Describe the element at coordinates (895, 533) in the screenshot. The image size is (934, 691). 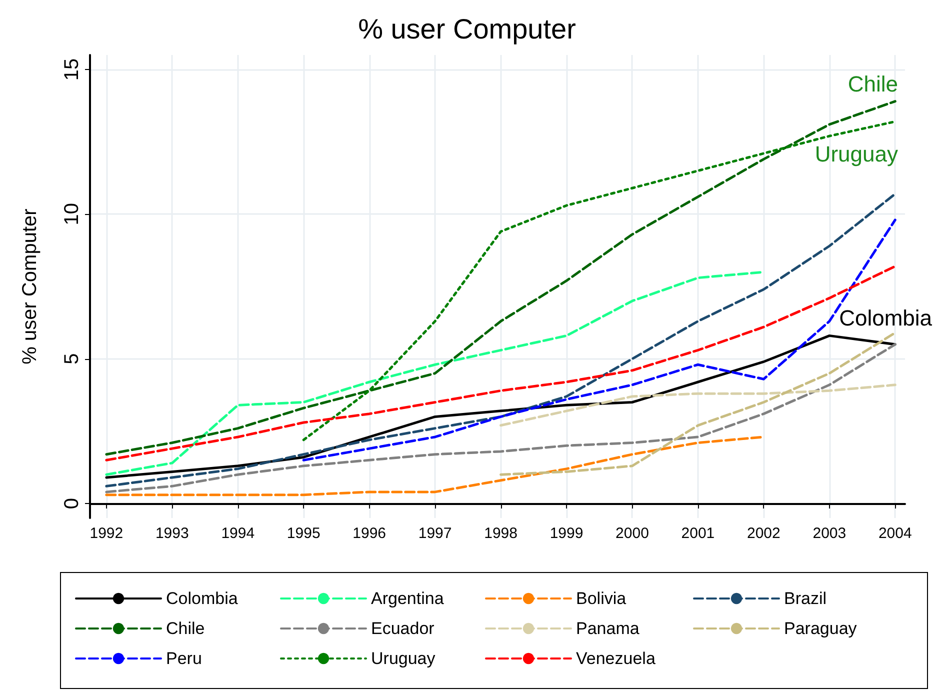
I see `x-tick-label: 2004` at that location.